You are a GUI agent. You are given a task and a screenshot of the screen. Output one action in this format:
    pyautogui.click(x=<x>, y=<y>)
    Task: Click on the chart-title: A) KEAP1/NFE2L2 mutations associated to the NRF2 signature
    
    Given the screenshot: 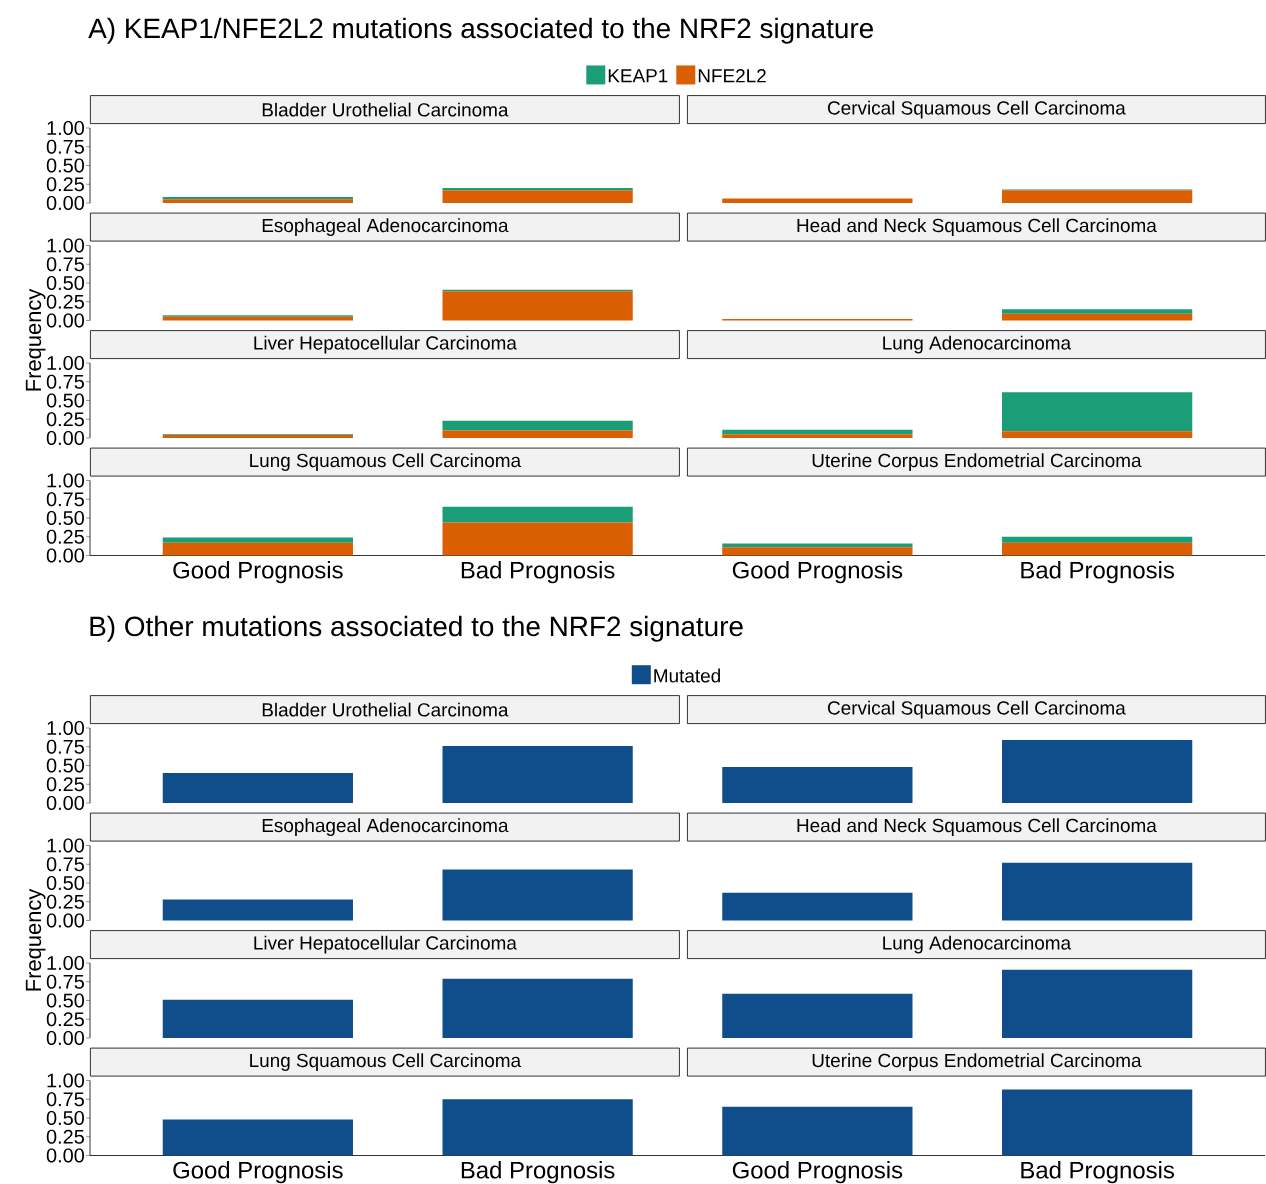 What is the action you would take?
    pyautogui.click(x=480, y=30)
    